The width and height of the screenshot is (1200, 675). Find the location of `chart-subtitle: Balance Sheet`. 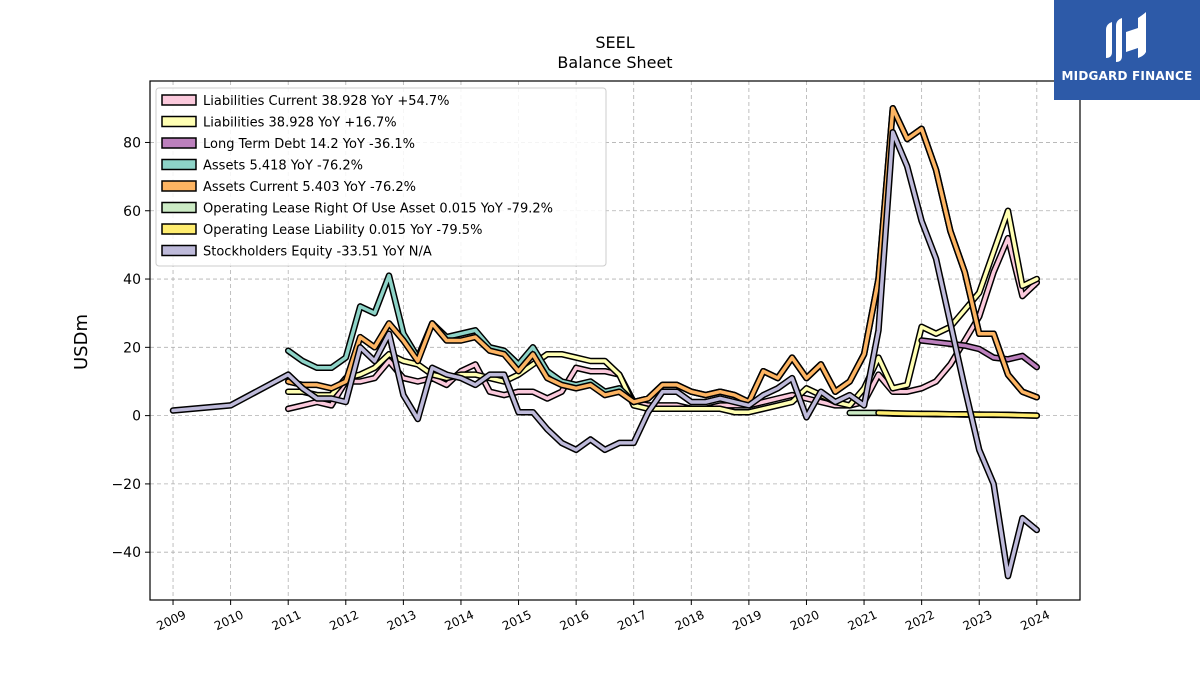

chart-subtitle: Balance Sheet is located at coordinates (614, 62).